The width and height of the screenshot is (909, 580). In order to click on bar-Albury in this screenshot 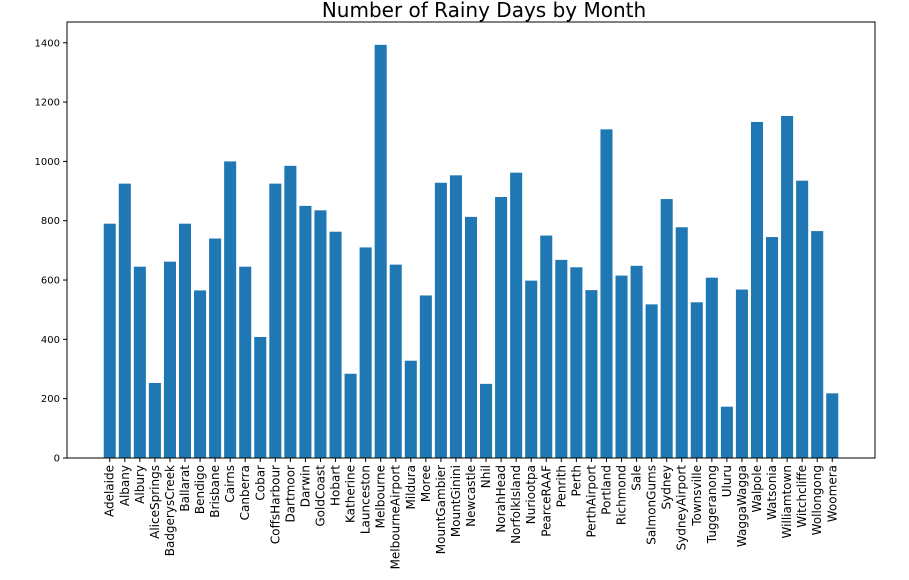, I will do `click(139, 362)`.